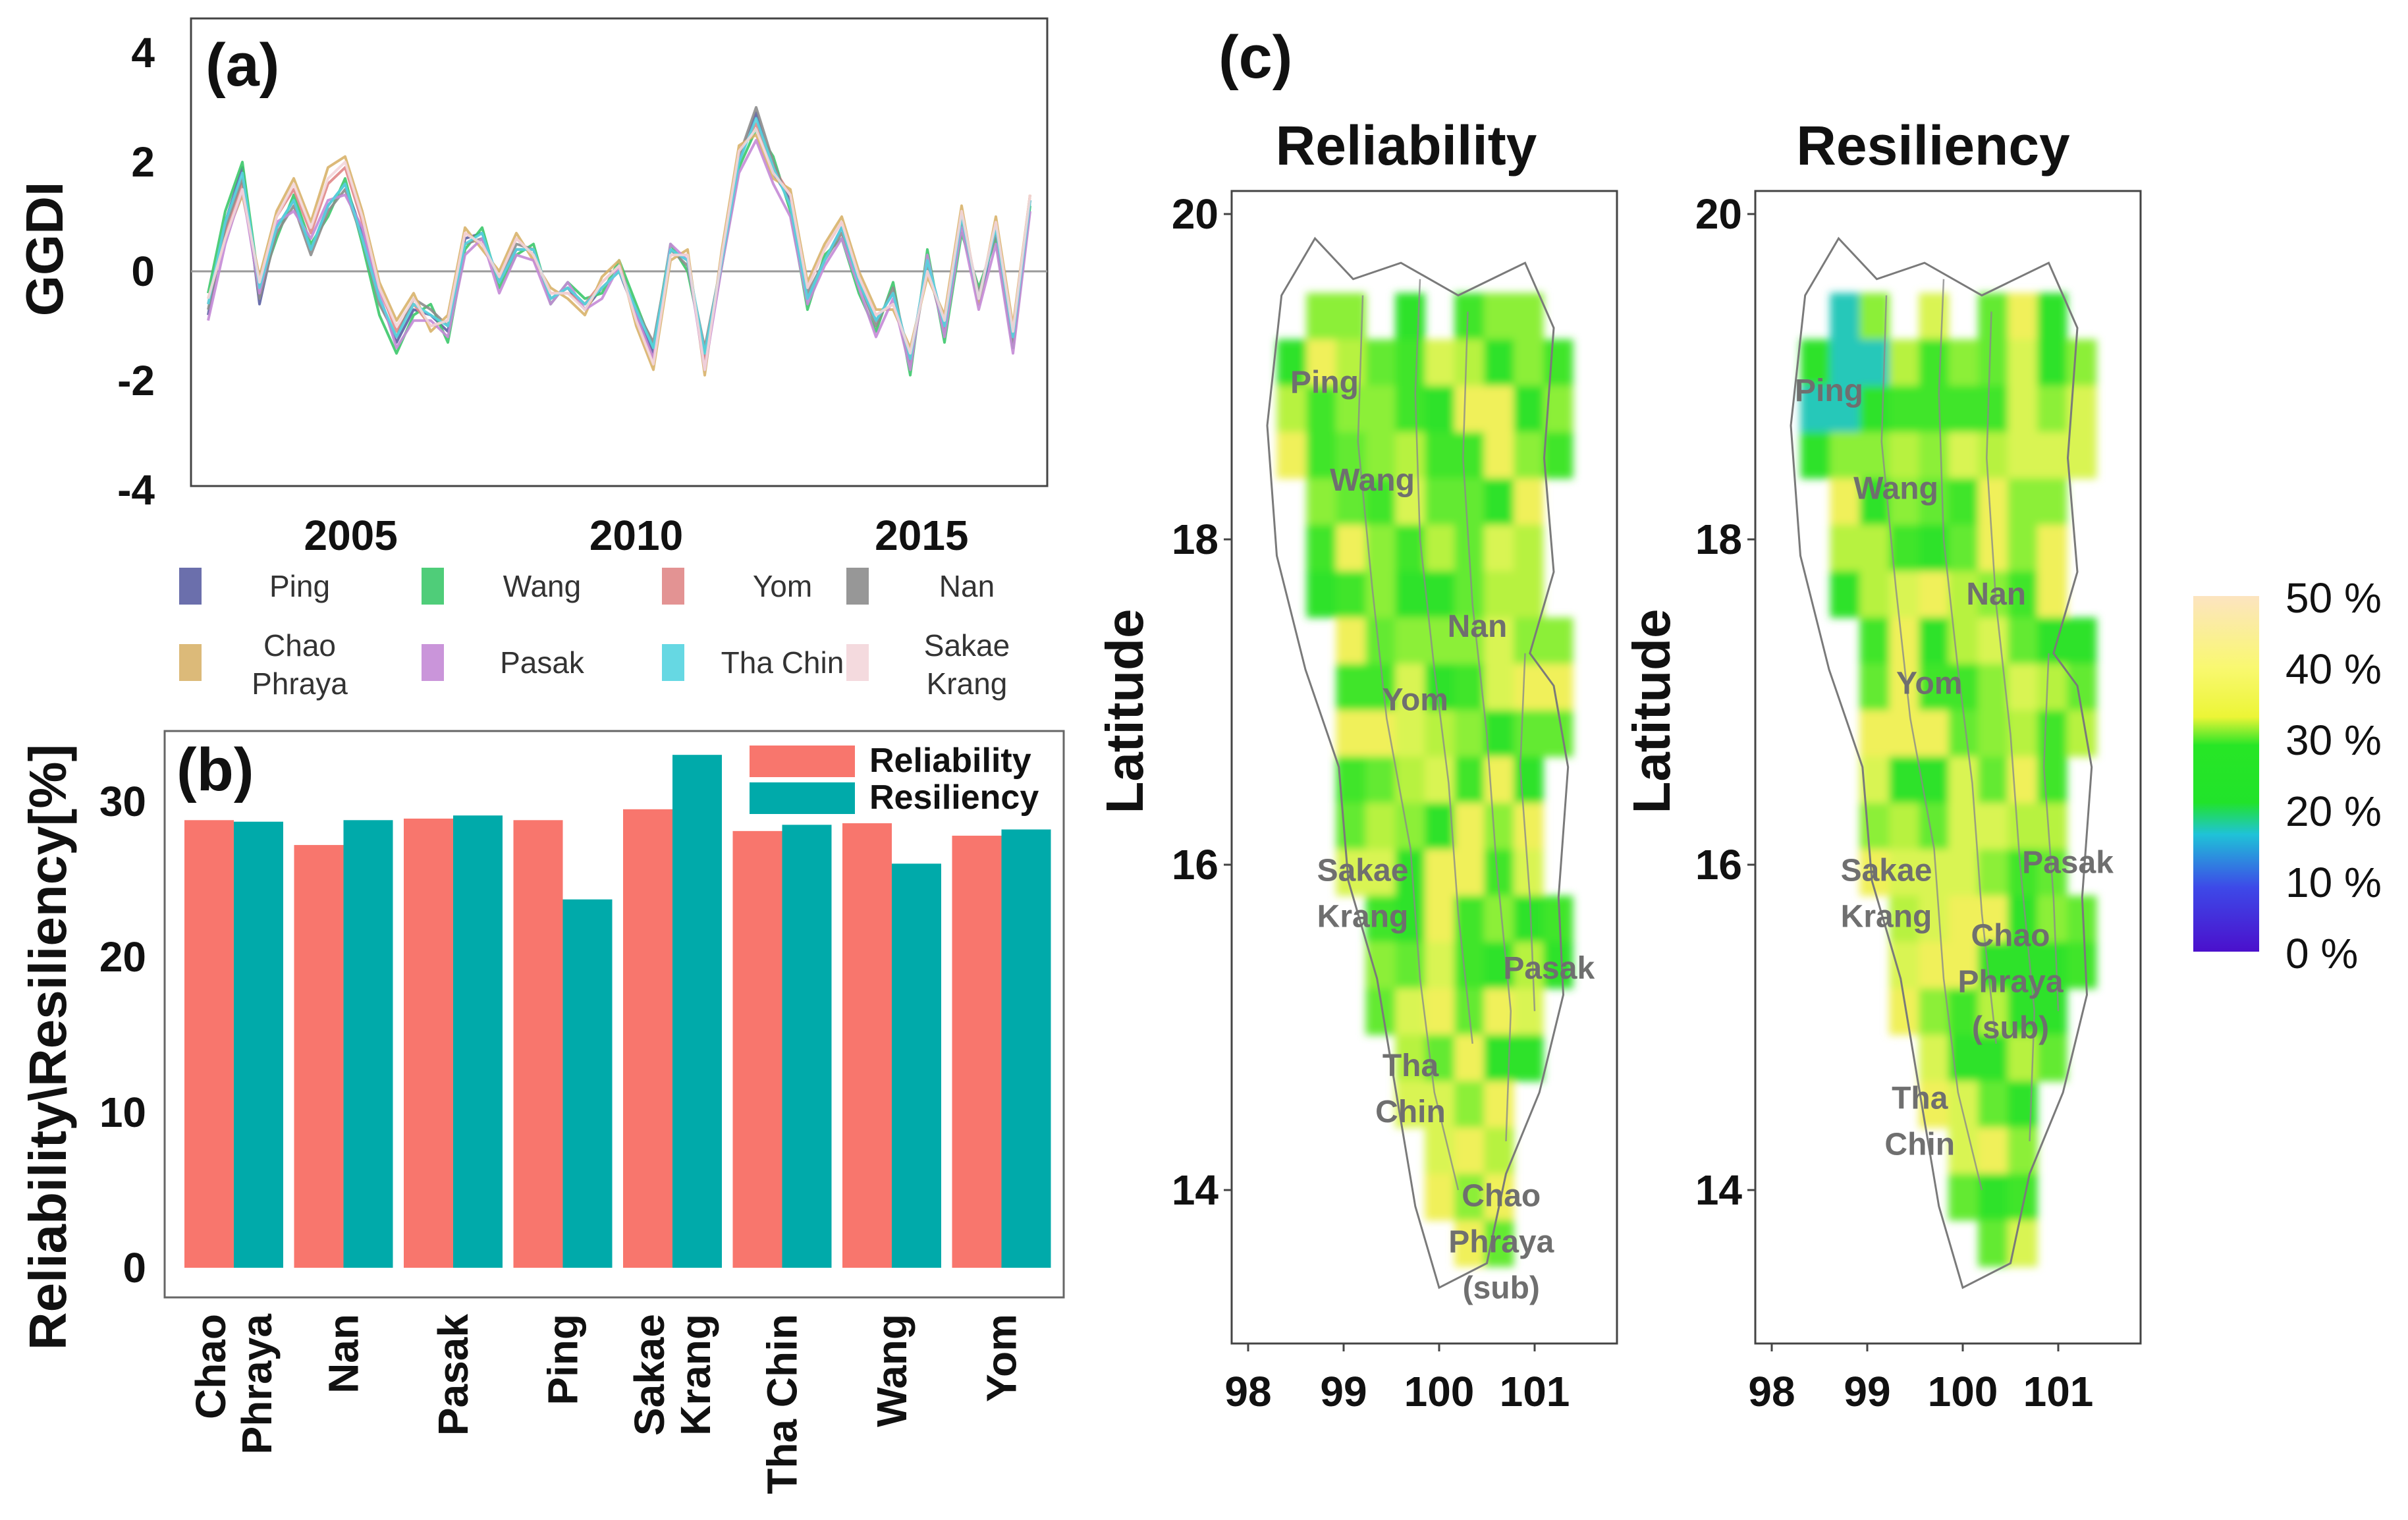 Image resolution: width=2408 pixels, height=1520 pixels. Describe the element at coordinates (344, 1354) in the screenshot. I see `x-tick-label-b: Nan` at that location.